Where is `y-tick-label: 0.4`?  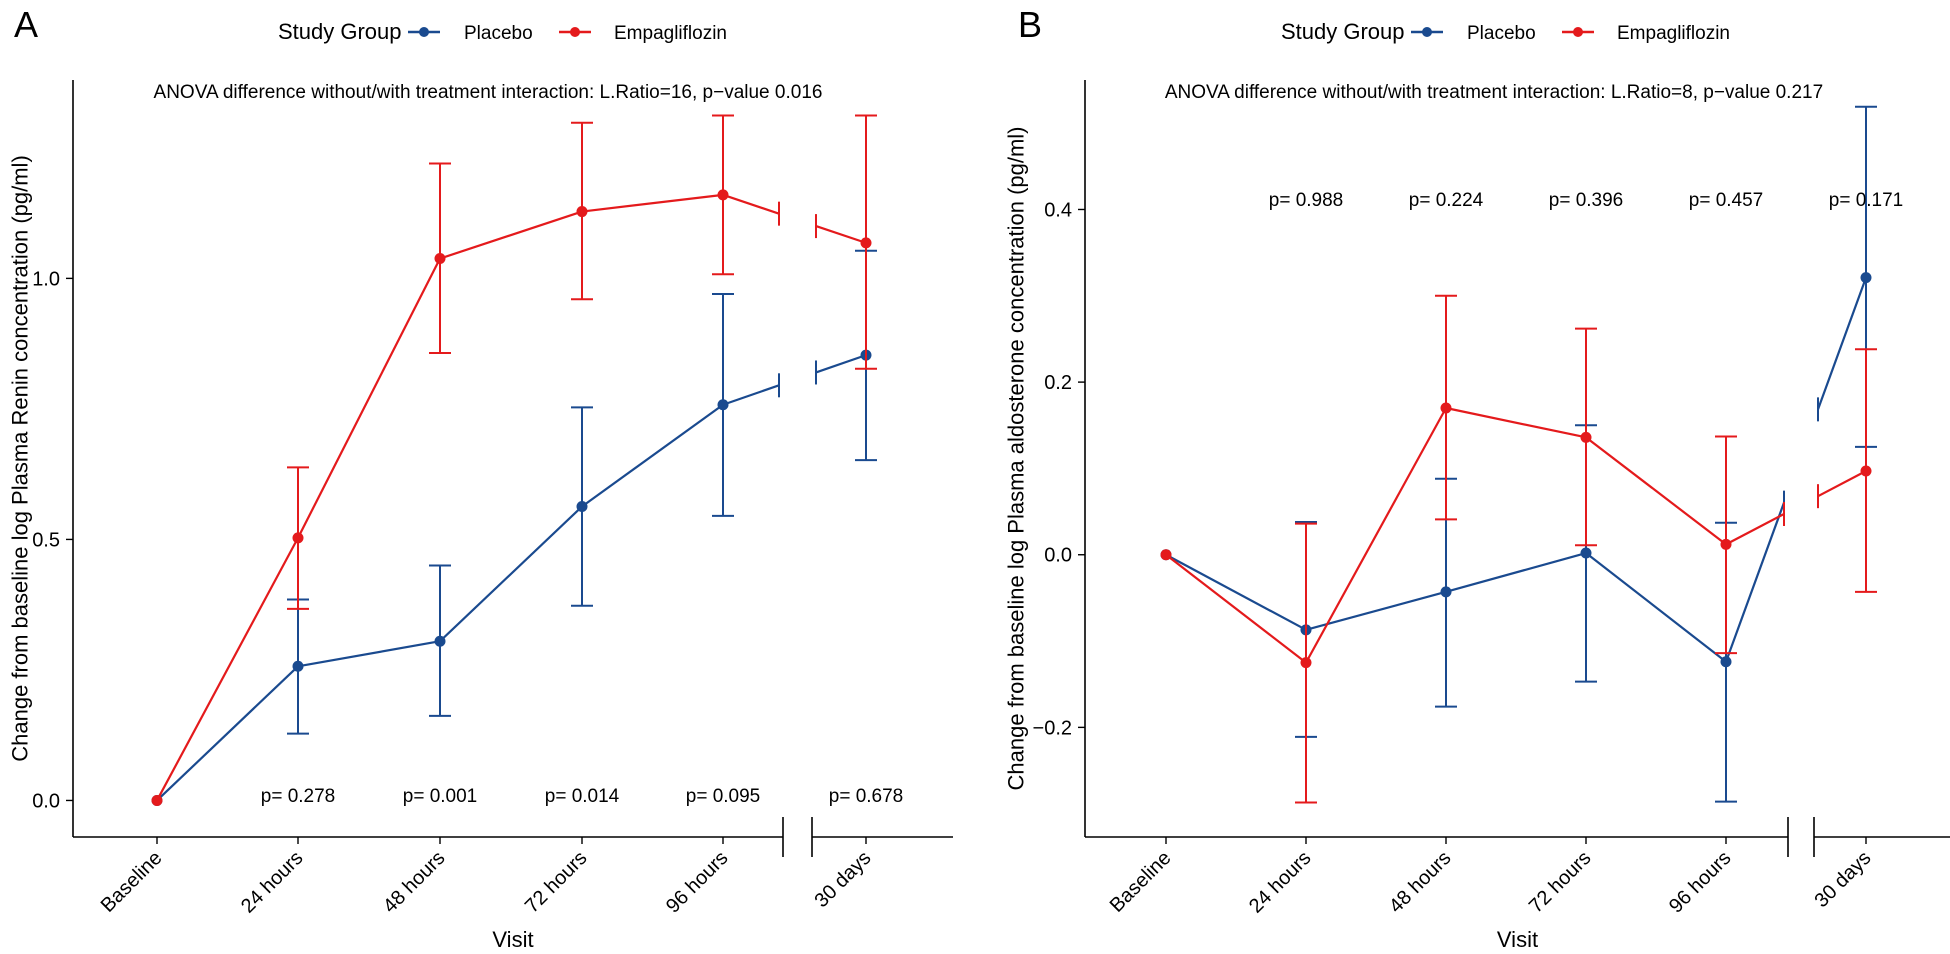
y-tick-label: 0.4 is located at coordinates (1058, 210).